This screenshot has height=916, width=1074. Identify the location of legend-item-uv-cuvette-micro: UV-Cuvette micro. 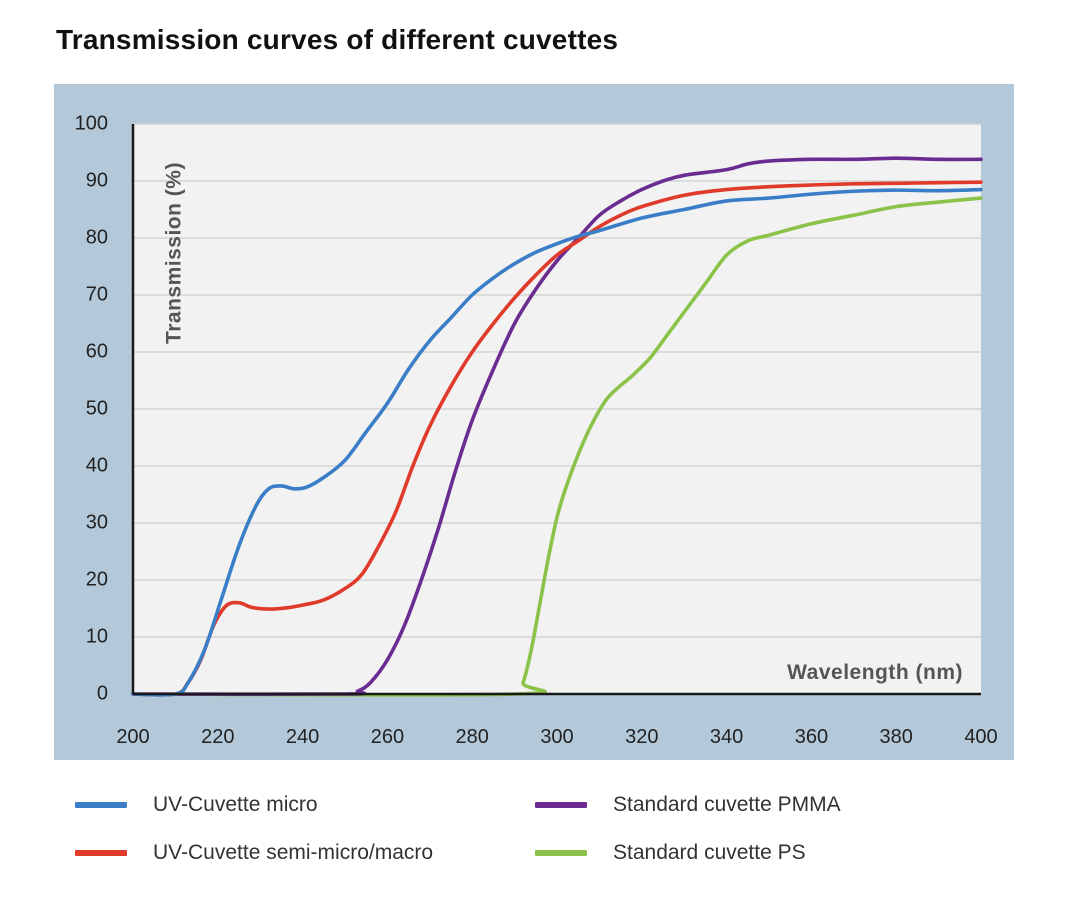
(196, 805).